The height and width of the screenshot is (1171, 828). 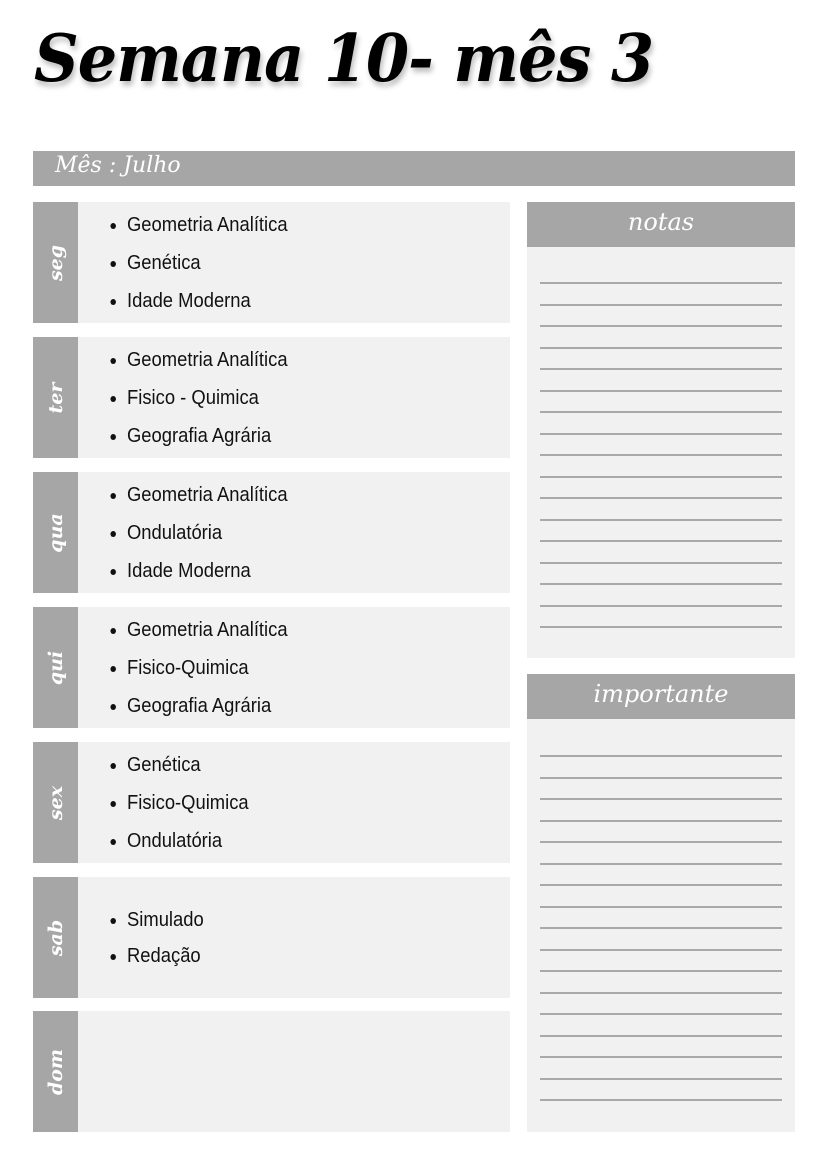 I want to click on task-list: GenéticaFisico-QuimicaOndulatória, so click(x=182, y=803).